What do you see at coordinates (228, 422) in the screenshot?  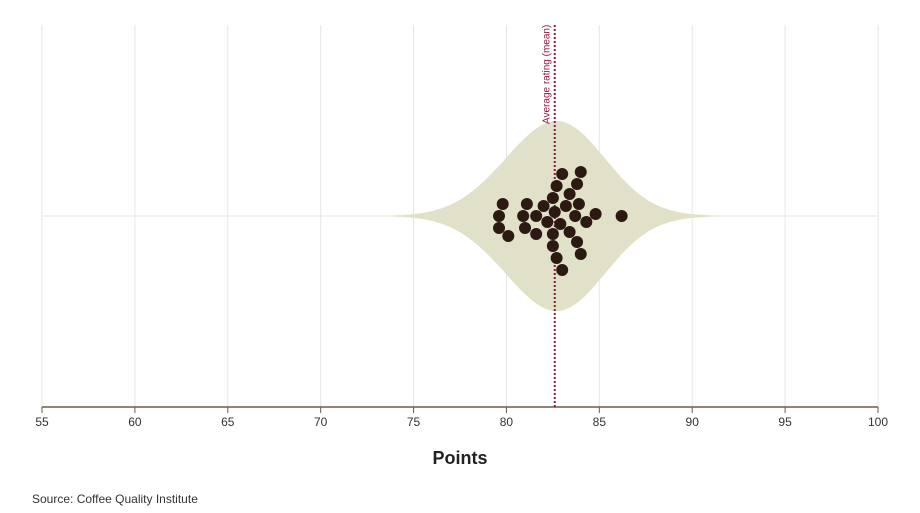 I see `x-tick-label: 65` at bounding box center [228, 422].